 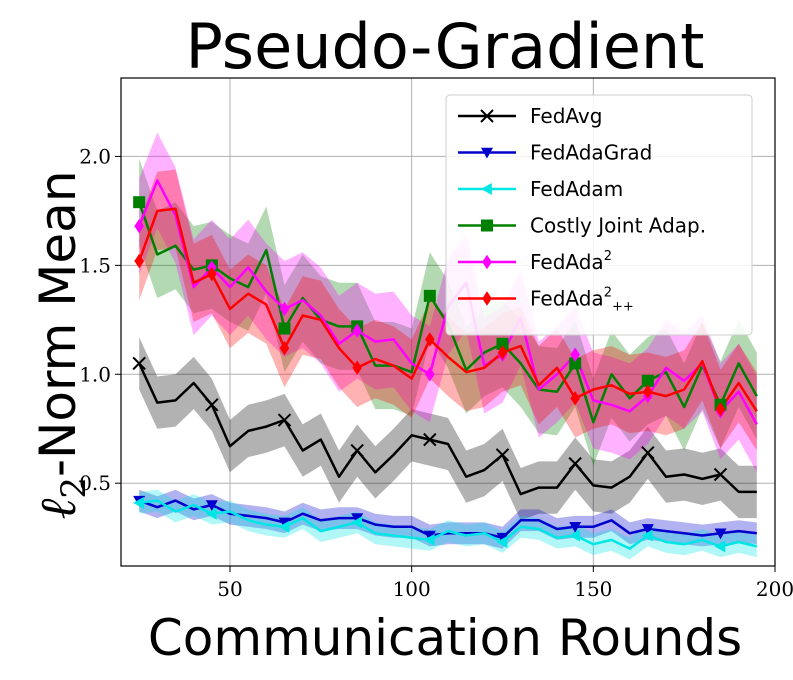 What do you see at coordinates (576, 189) in the screenshot?
I see `legend-label-2: FedAdam` at bounding box center [576, 189].